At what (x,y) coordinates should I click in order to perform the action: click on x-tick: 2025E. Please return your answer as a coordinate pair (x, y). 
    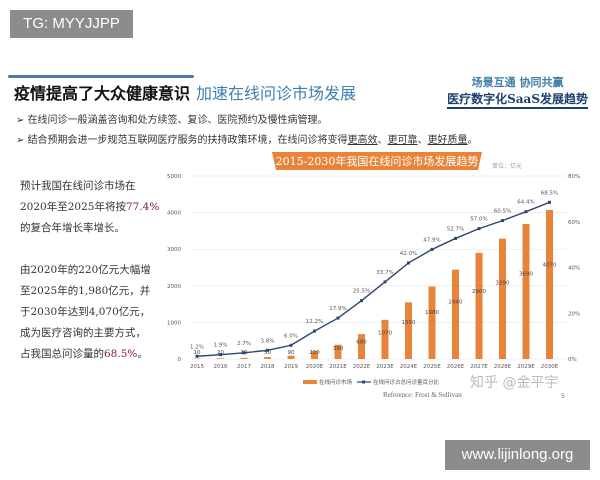
    Looking at the image, I should click on (432, 367).